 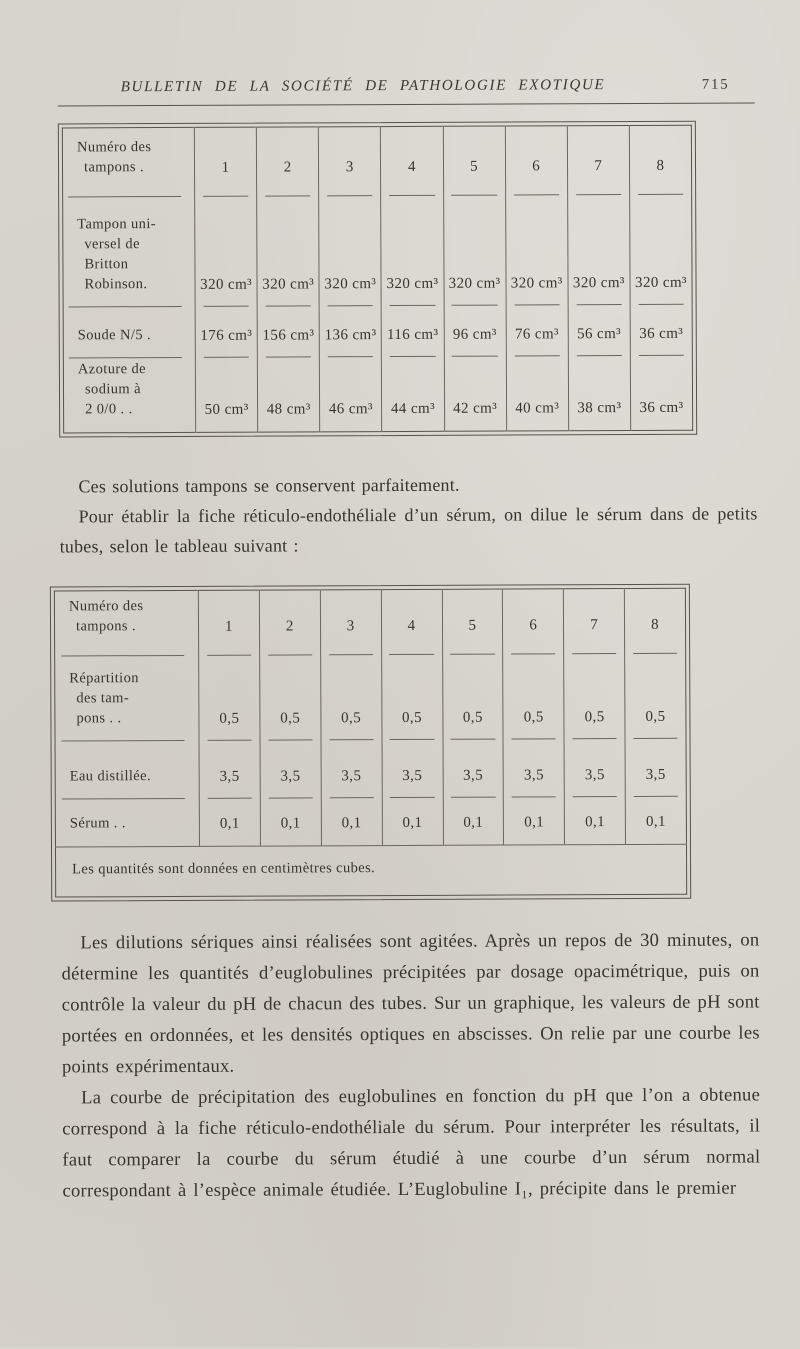 What do you see at coordinates (413, 394) in the screenshot?
I see `table-cell: 44 cm³` at bounding box center [413, 394].